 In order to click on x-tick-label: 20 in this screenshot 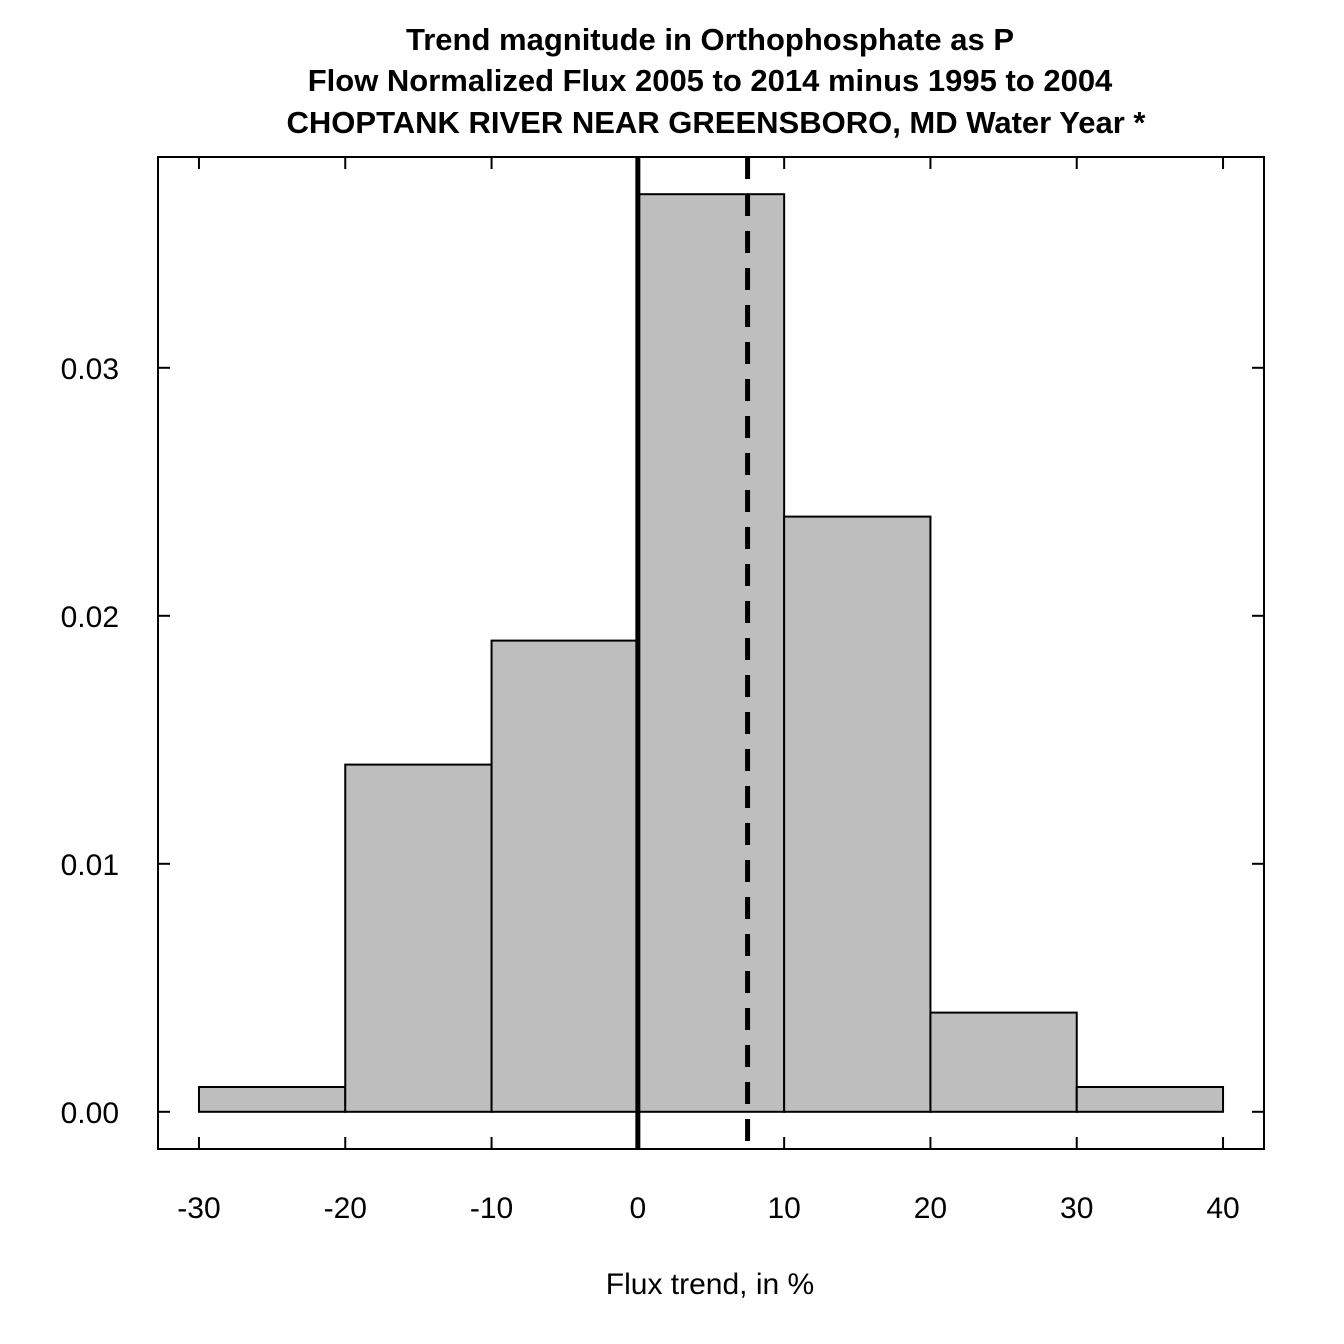, I will do `click(930, 1208)`.